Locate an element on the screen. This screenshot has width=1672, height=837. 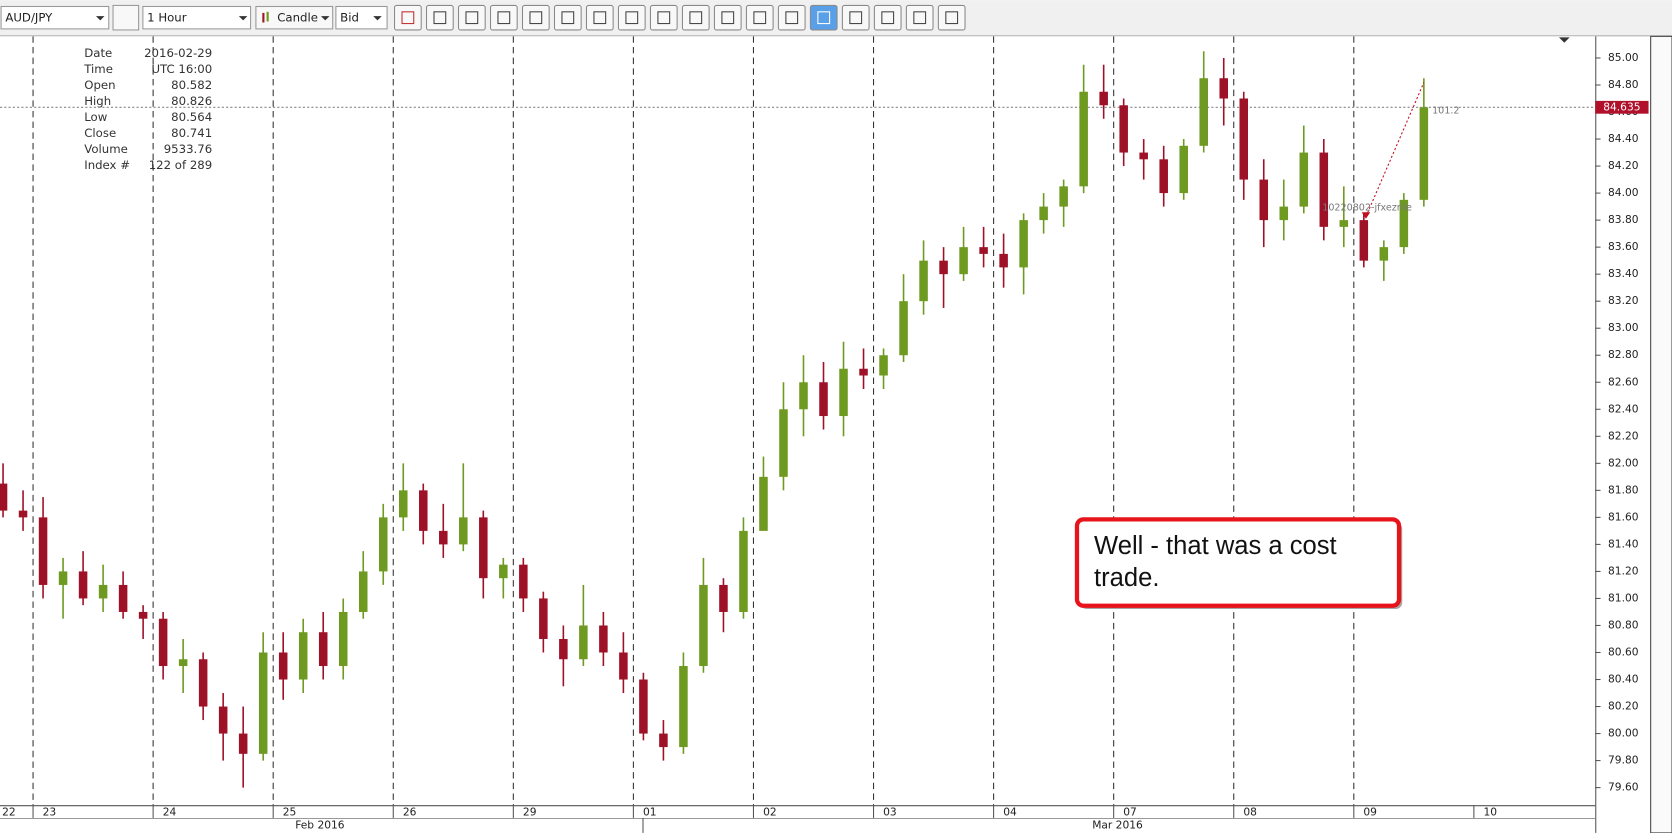
info-value: 122 of 289 is located at coordinates (180, 165).